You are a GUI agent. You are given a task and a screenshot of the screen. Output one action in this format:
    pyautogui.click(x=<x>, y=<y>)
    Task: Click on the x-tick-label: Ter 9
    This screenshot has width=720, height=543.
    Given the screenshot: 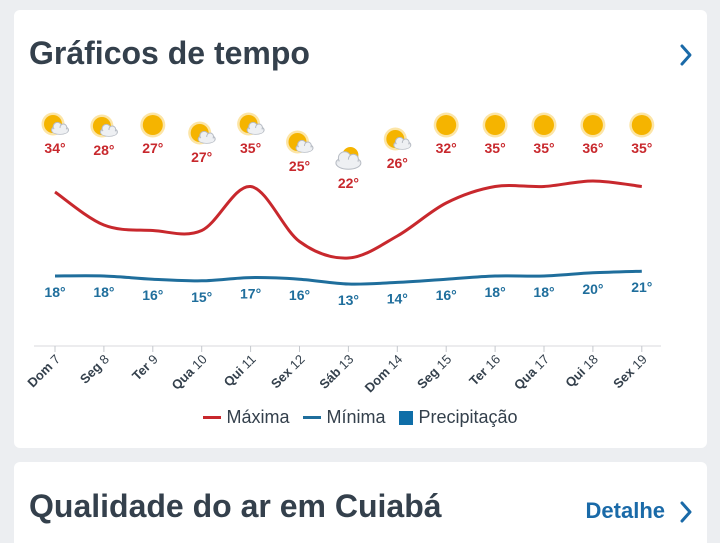 What is the action you would take?
    pyautogui.click(x=145, y=368)
    